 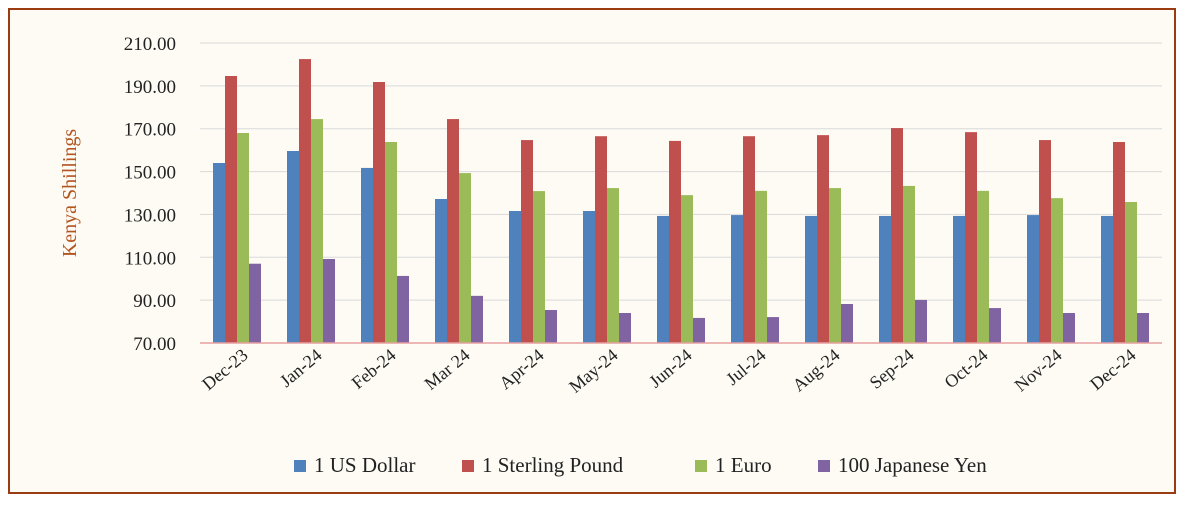 I want to click on y-tick-label: 210.00, so click(x=150, y=44).